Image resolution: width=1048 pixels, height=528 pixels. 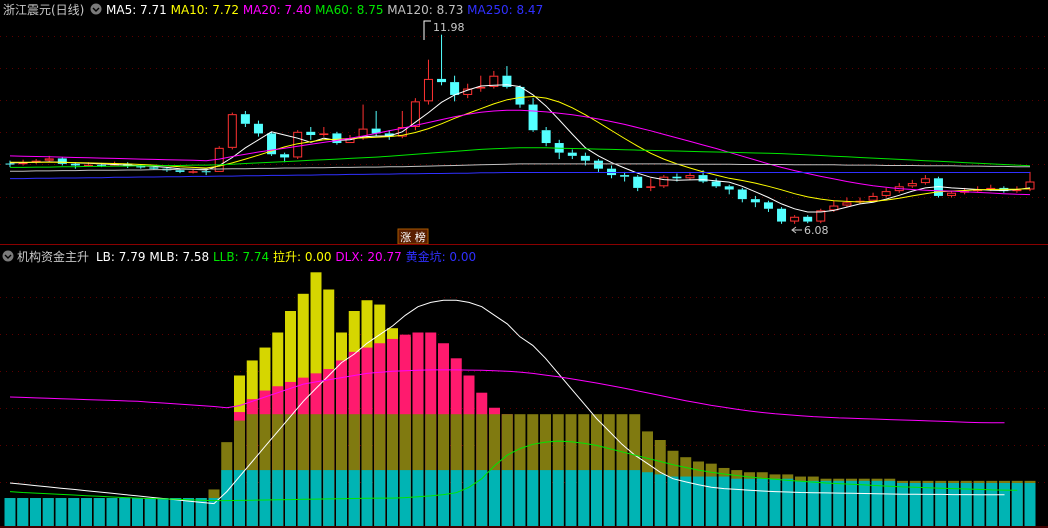 What do you see at coordinates (449, 27) in the screenshot?
I see `high-price-label: 11.98` at bounding box center [449, 27].